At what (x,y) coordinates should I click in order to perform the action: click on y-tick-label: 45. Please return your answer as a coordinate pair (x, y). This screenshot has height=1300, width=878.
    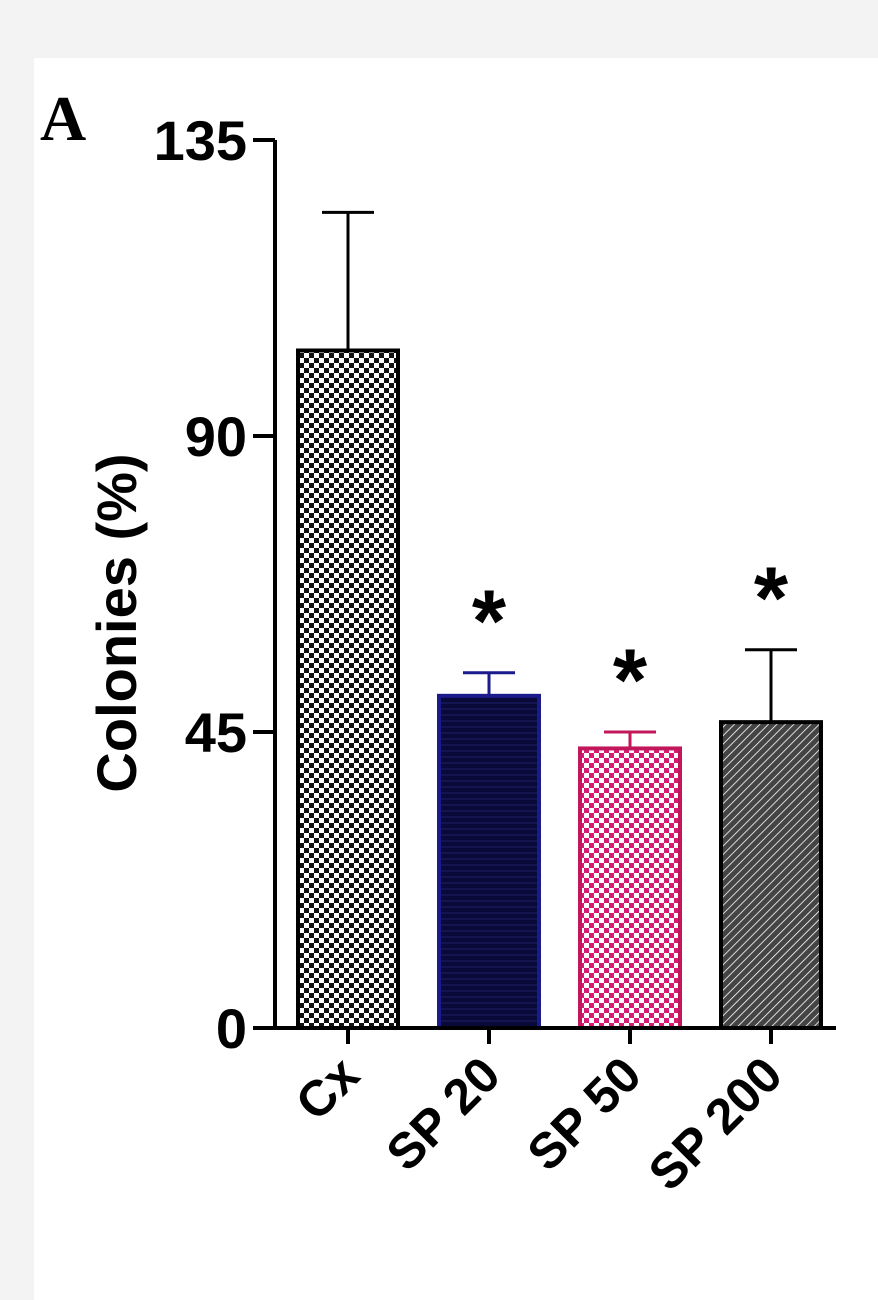
    Looking at the image, I should click on (216, 732).